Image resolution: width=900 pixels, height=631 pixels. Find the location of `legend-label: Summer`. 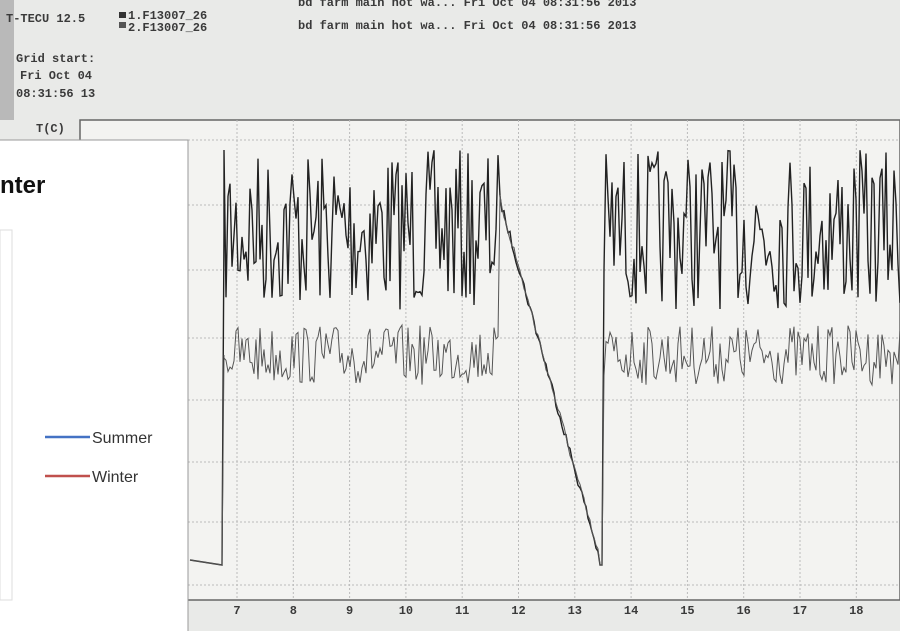

legend-label: Summer is located at coordinates (122, 438).